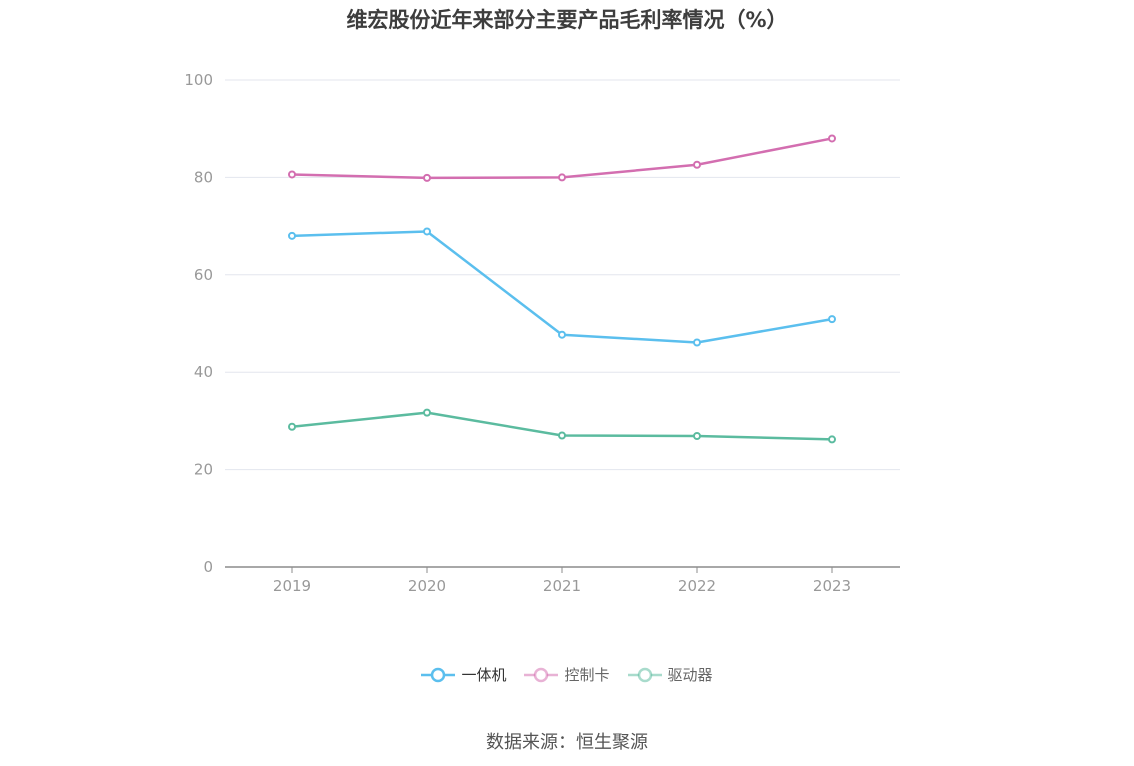 Image resolution: width=1134 pixels, height=766 pixels. Describe the element at coordinates (292, 586) in the screenshot. I see `x-tick-label: 2019` at that location.